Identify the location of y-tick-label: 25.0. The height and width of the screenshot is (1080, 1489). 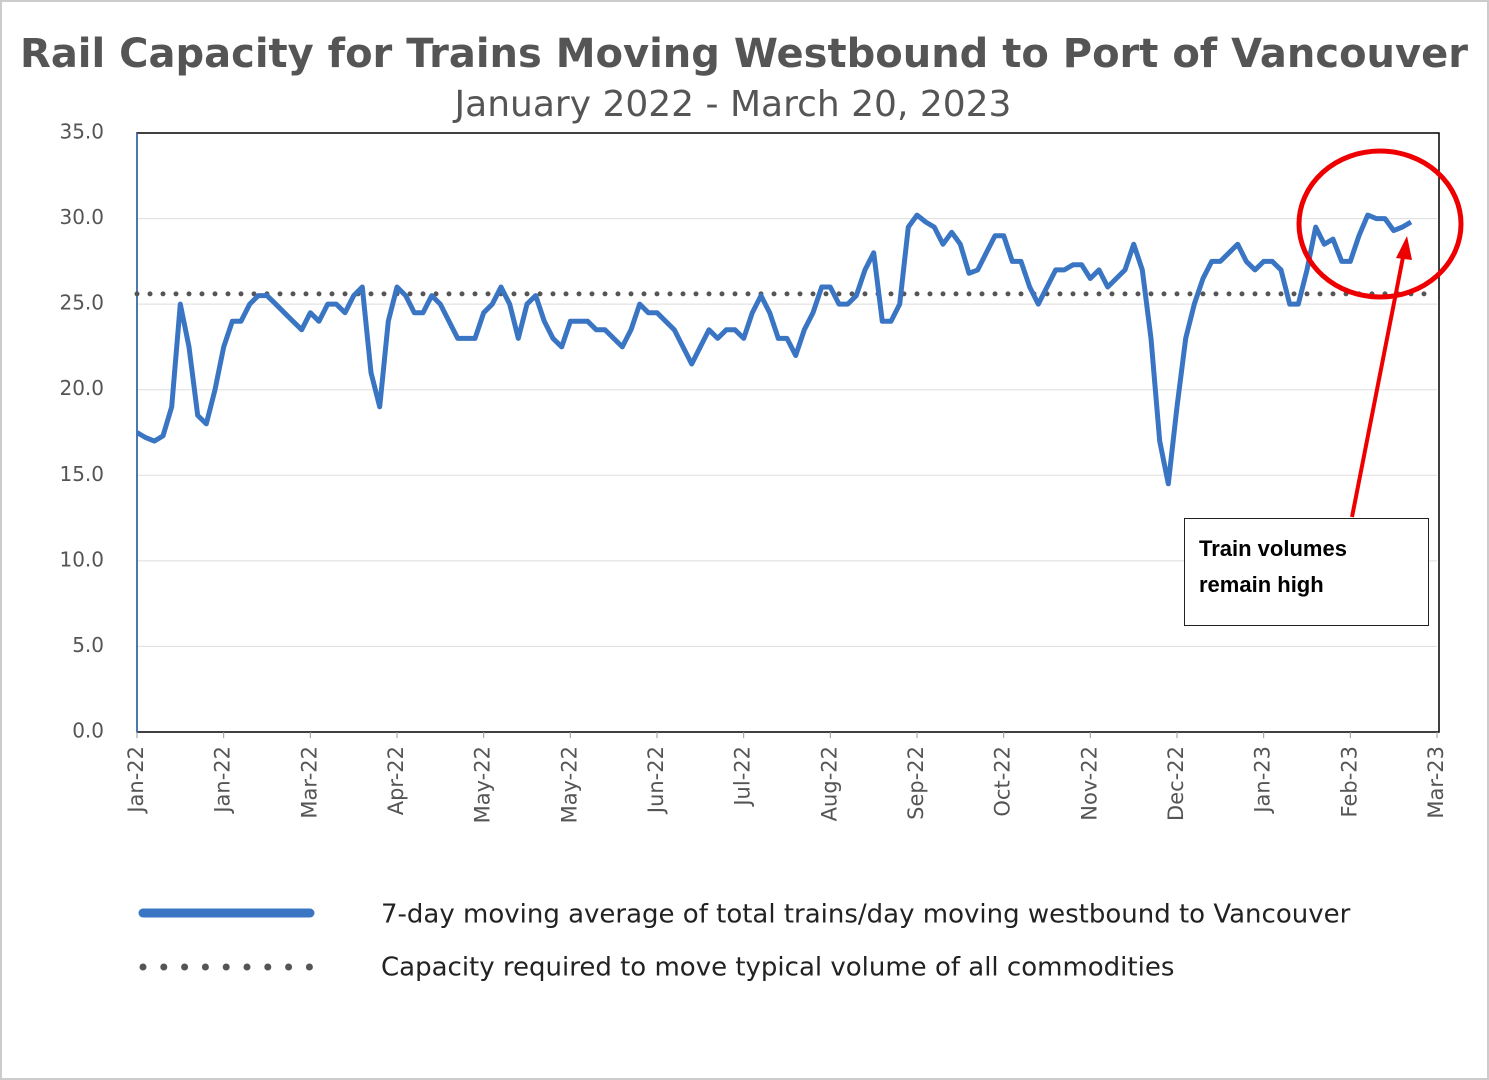
(81, 303).